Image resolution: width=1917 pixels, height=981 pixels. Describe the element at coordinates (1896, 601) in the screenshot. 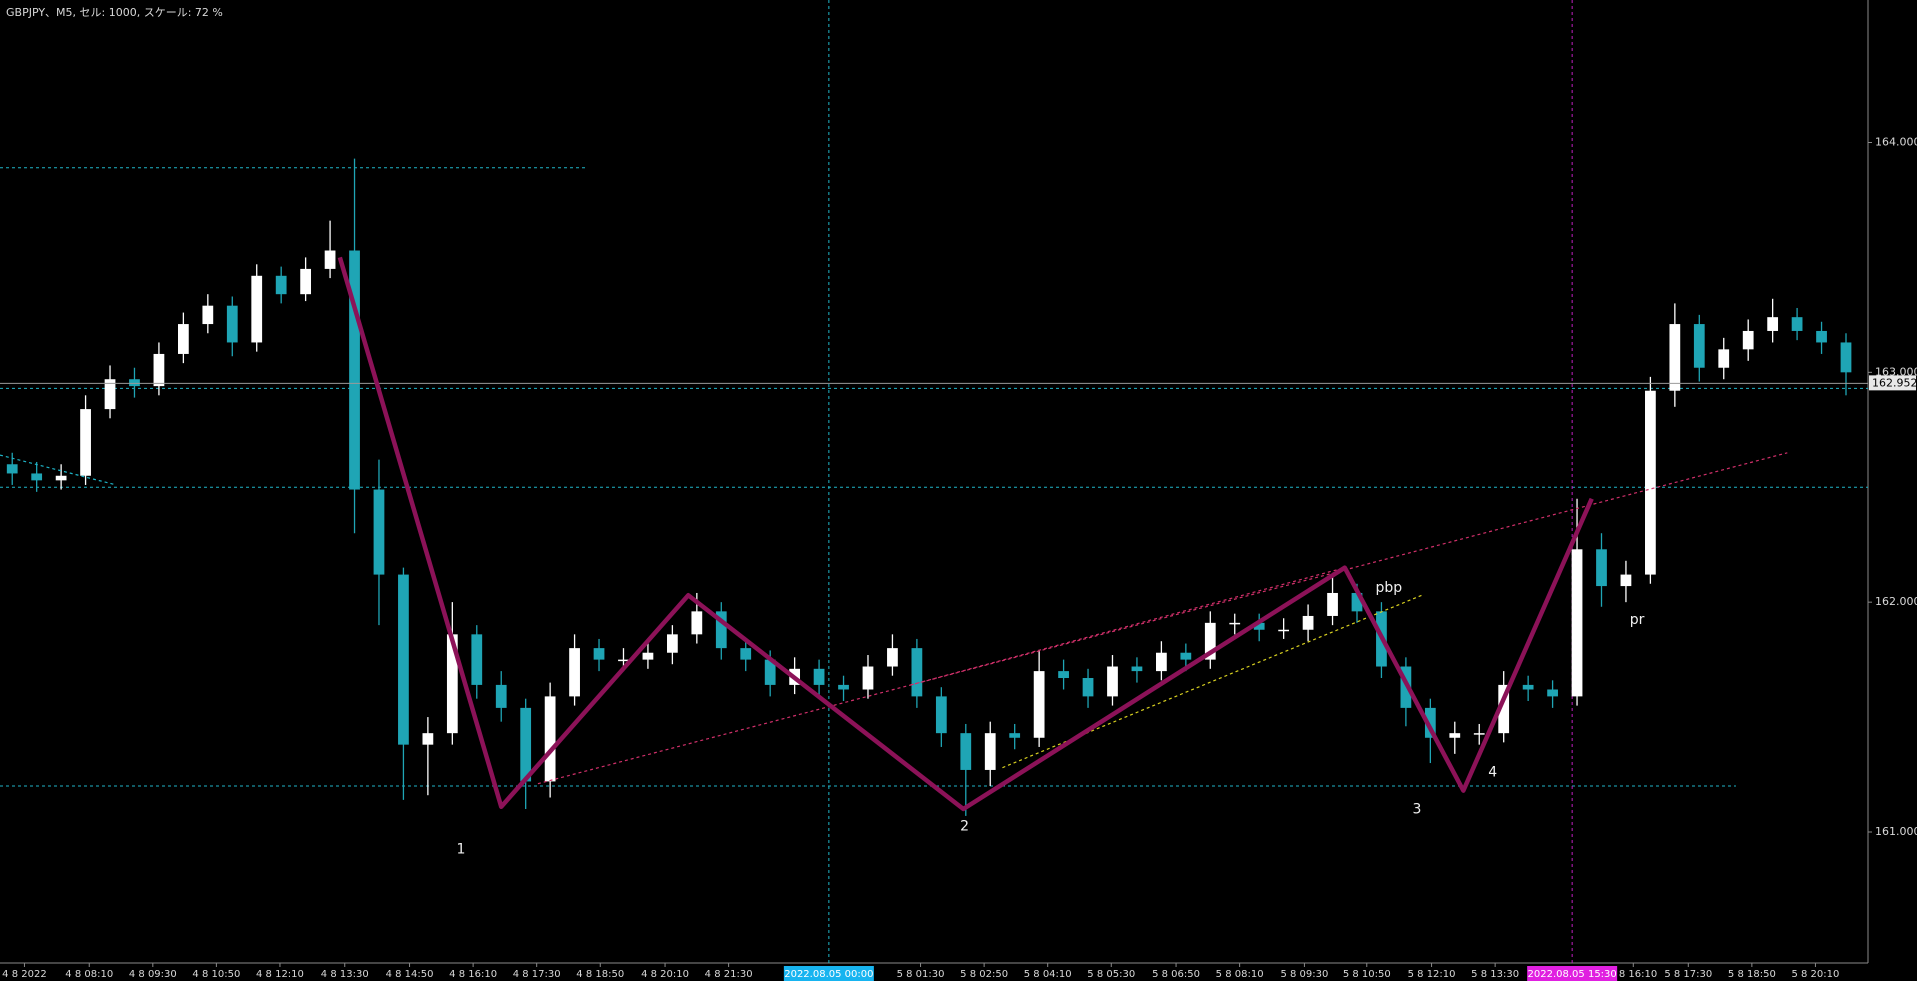

I see `y-tick-label: 162.000` at that location.